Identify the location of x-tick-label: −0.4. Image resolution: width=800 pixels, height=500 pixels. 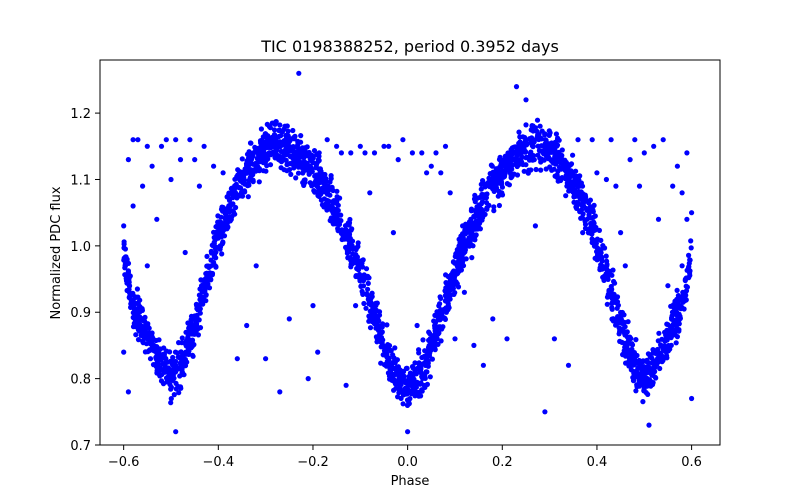
(219, 462).